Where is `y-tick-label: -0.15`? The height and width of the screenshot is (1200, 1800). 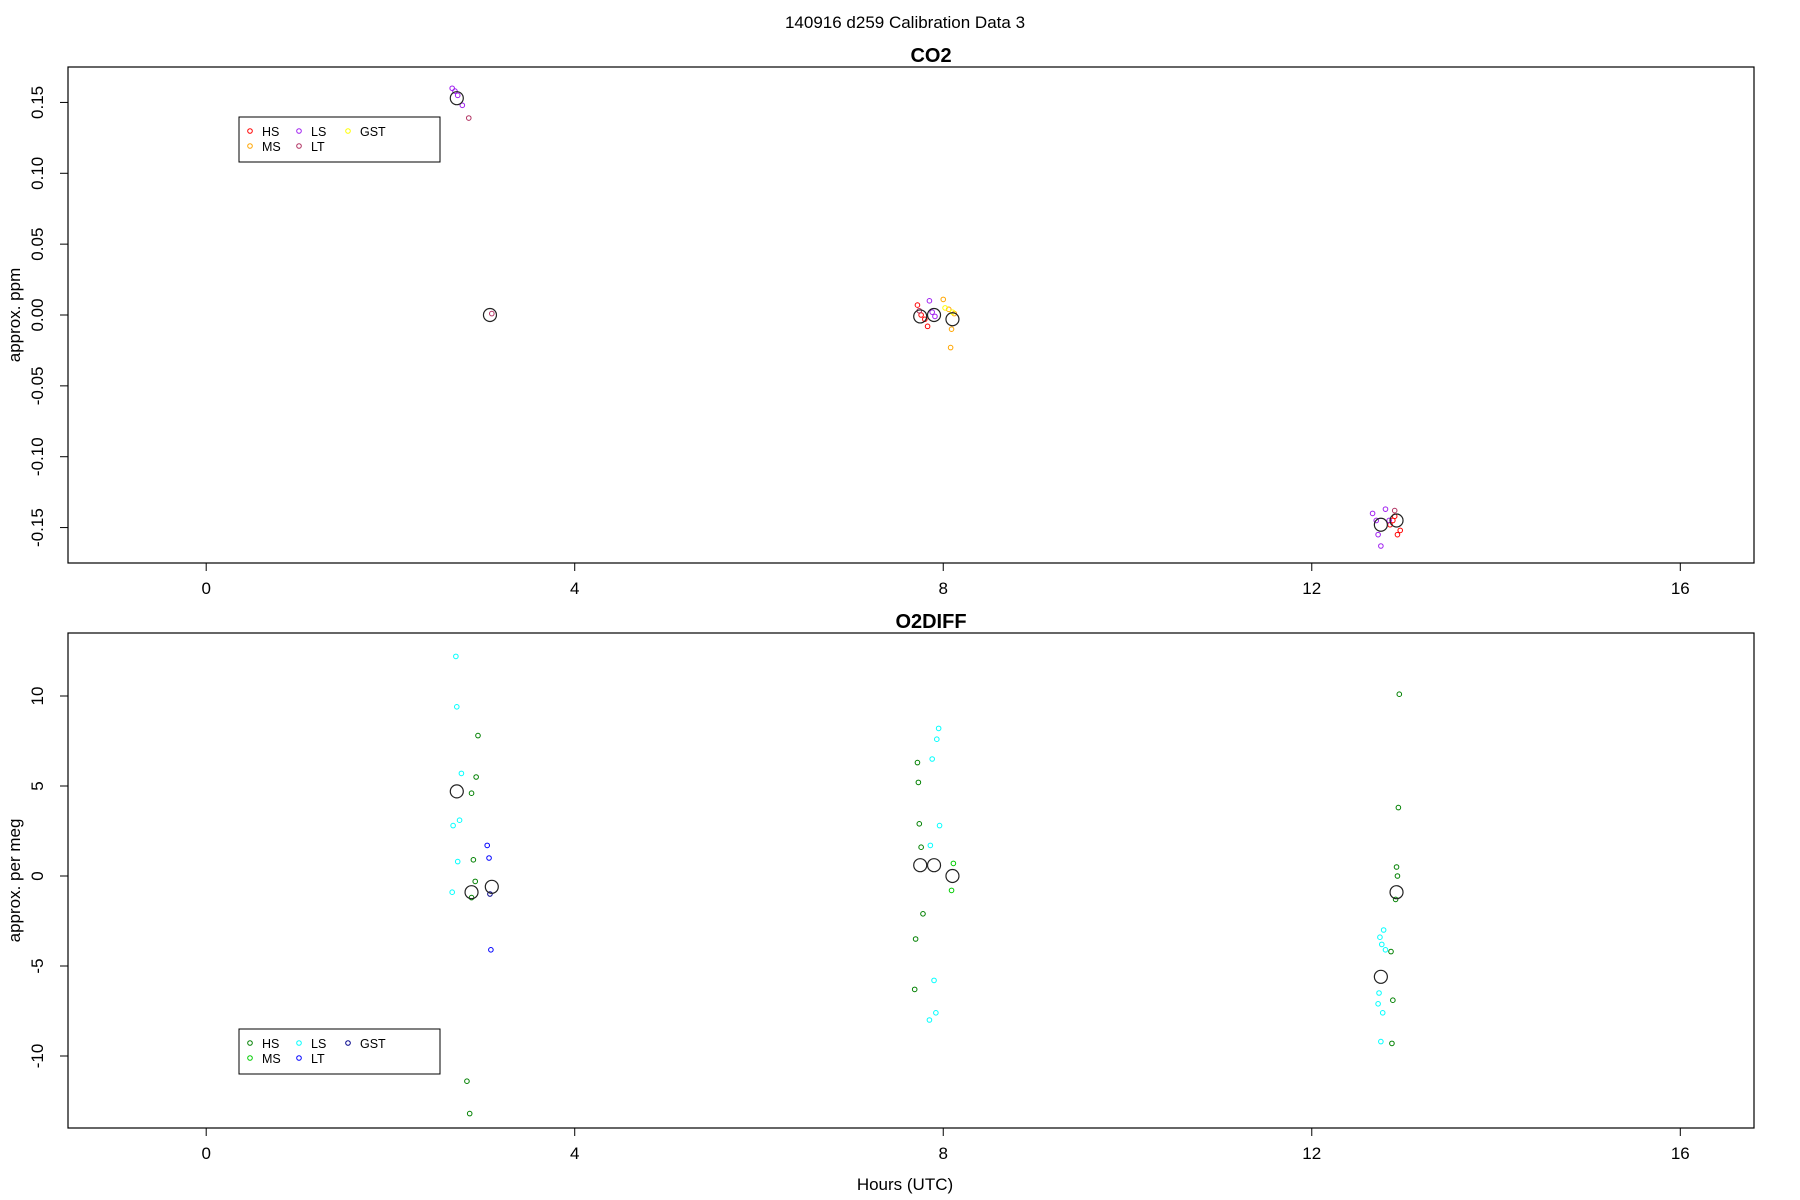
y-tick-label: -0.15 is located at coordinates (37, 527).